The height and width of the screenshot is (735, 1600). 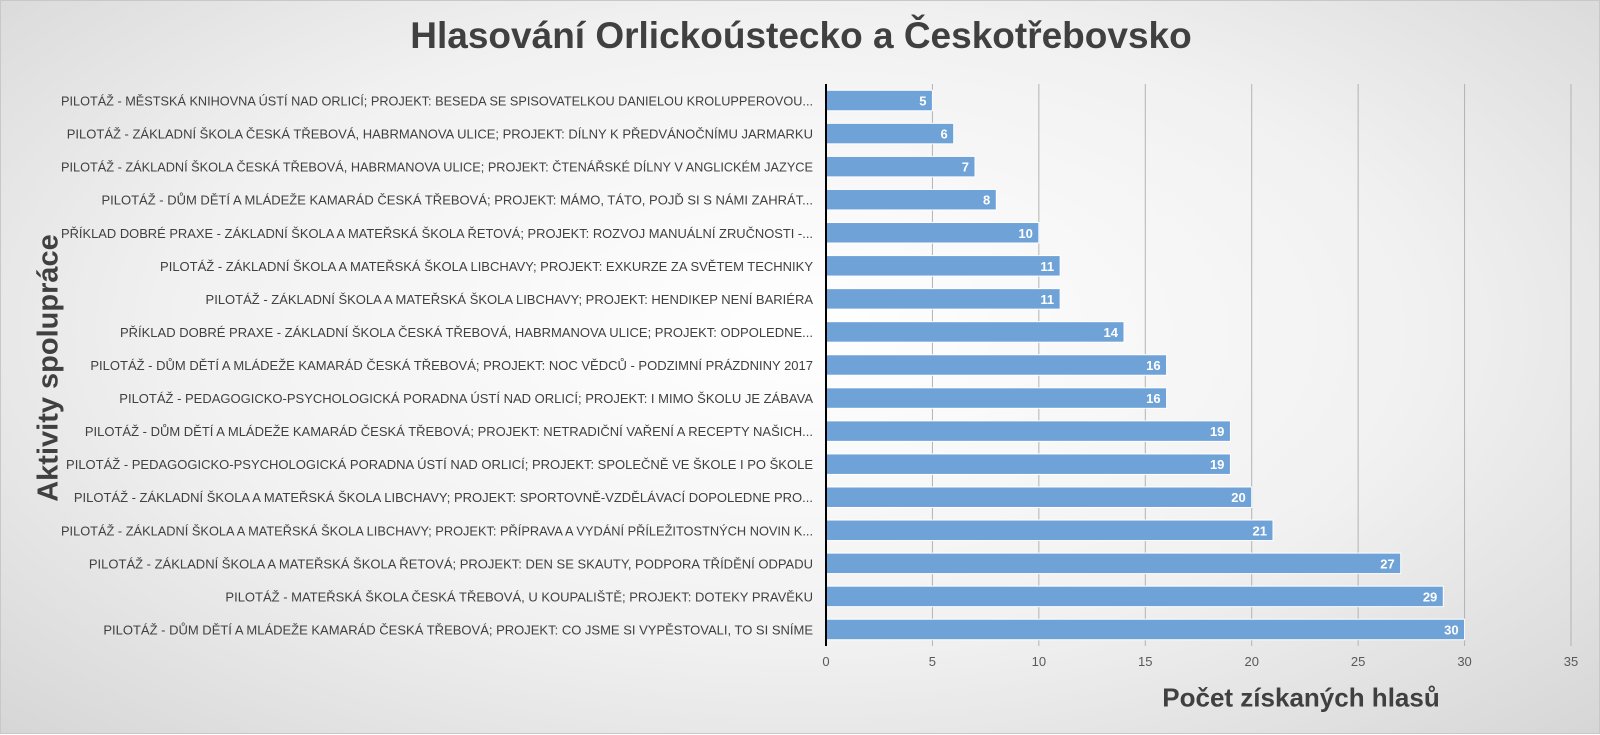 What do you see at coordinates (1260, 530) in the screenshot?
I see `data-label: 21` at bounding box center [1260, 530].